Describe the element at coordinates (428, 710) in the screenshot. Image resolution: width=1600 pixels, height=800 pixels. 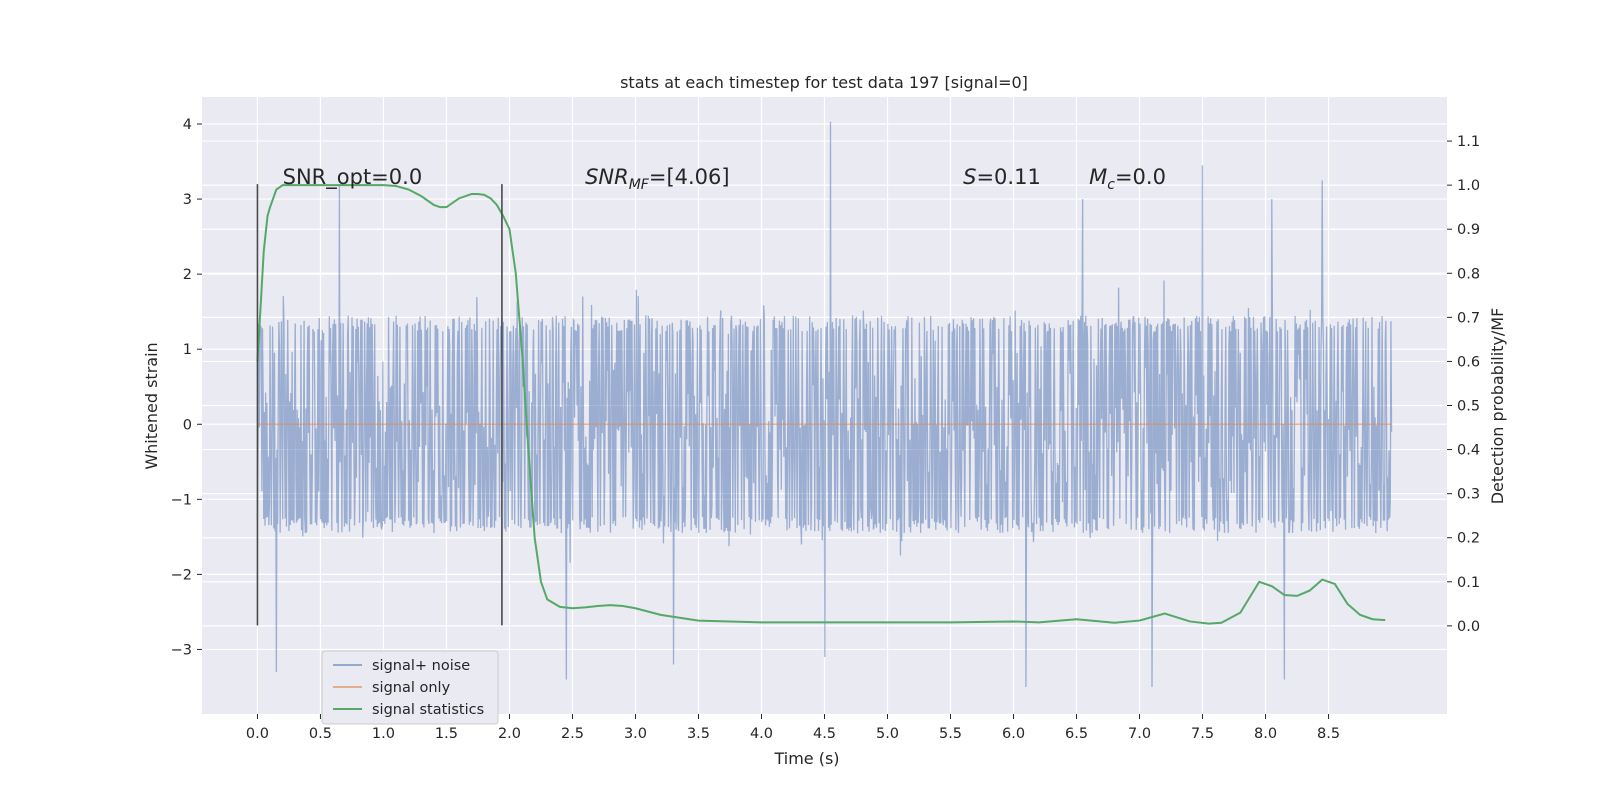
I see `legend-label-signal-statistics: signal statistics` at that location.